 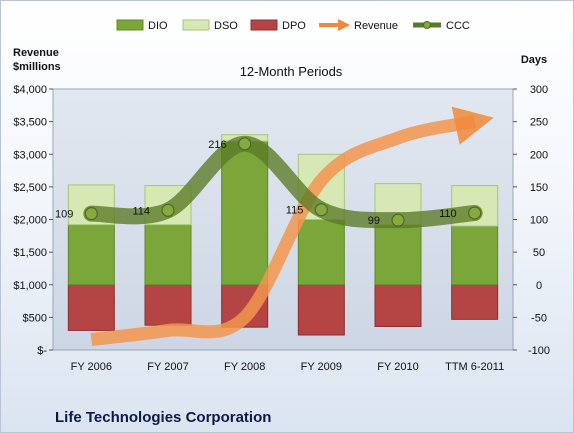 What do you see at coordinates (458, 26) in the screenshot?
I see `legend-label-ccc: CCC` at bounding box center [458, 26].